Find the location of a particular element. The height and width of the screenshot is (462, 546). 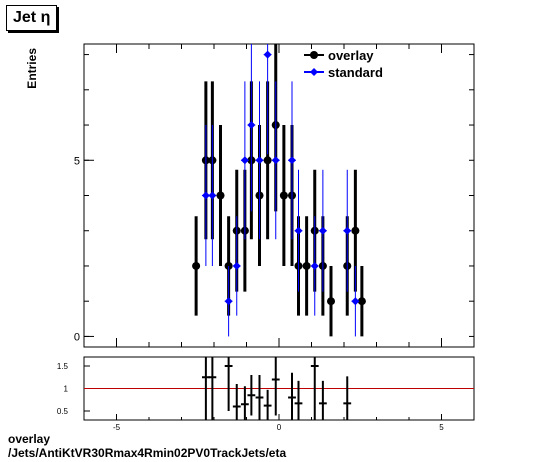

legend-label-standard: standard is located at coordinates (355, 72).